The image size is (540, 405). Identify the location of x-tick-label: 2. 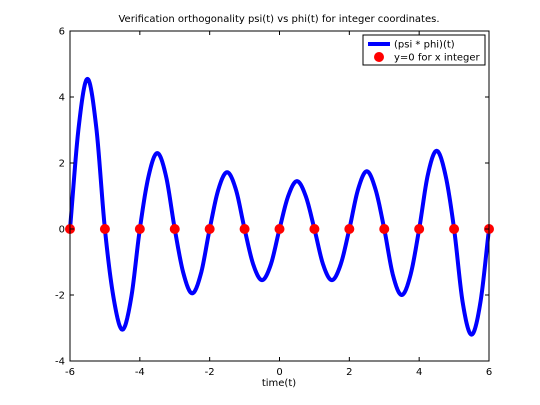
(349, 372).